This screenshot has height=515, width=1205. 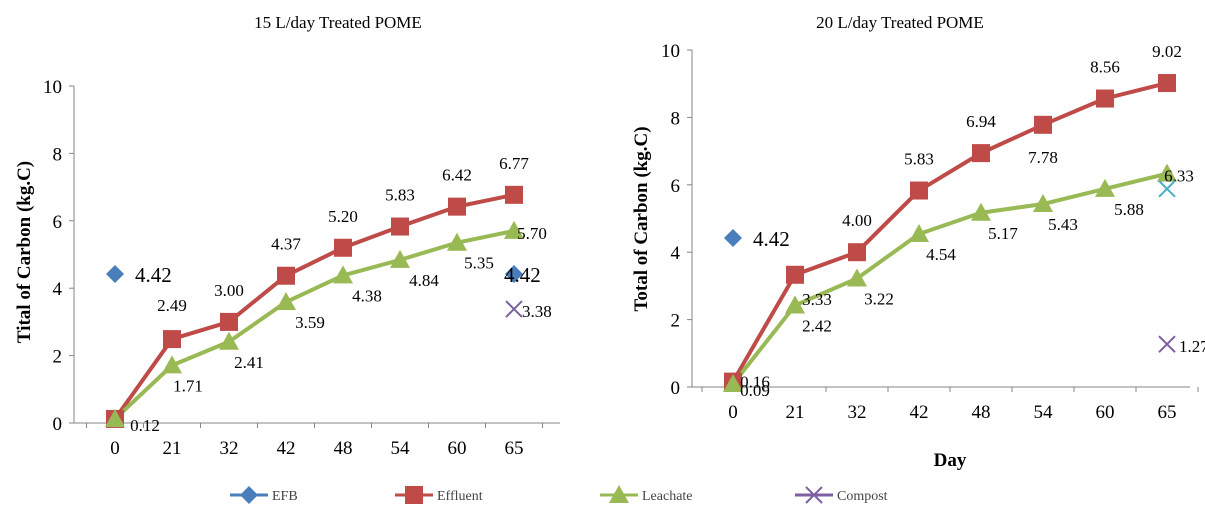 I want to click on left-data-label-leachate: 5.35, so click(x=479, y=263).